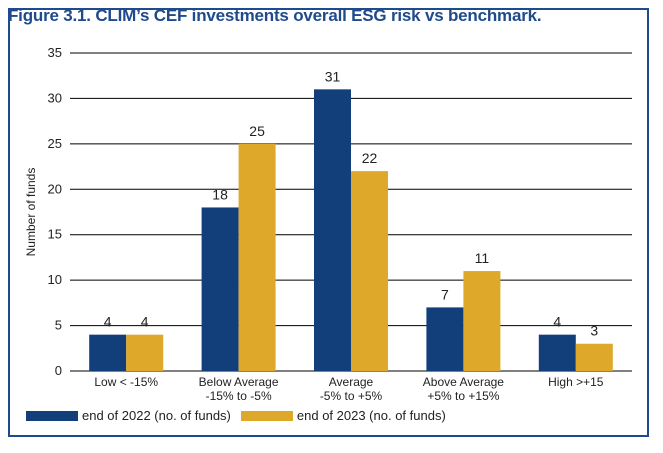  What do you see at coordinates (156, 415) in the screenshot?
I see `legend-label-2022: end of 2022 (no. of funds)` at bounding box center [156, 415].